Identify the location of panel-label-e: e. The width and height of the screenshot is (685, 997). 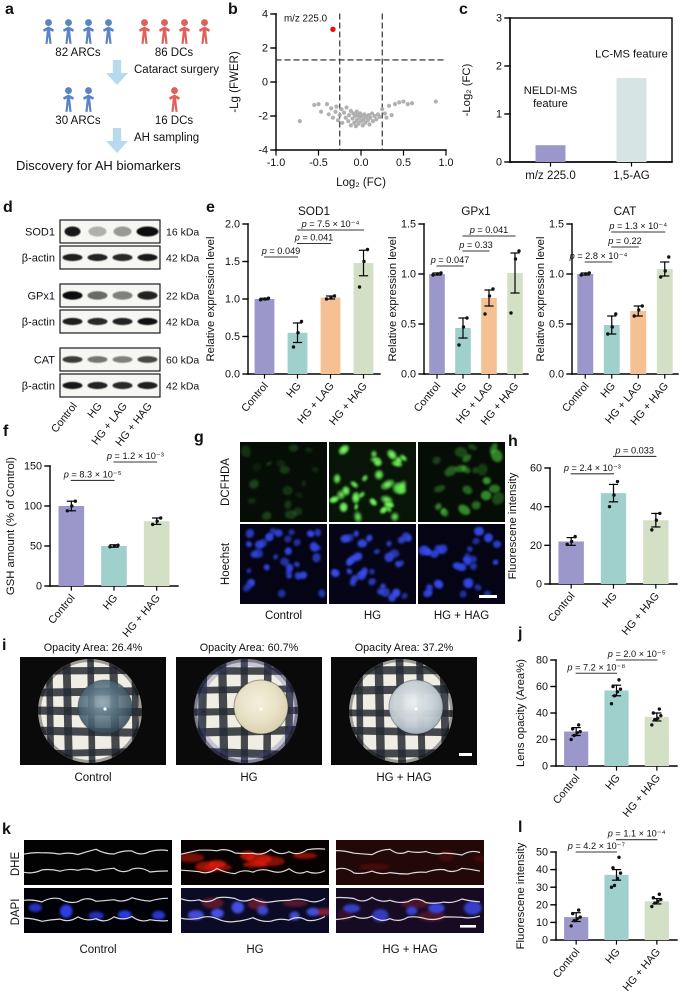
(210, 207).